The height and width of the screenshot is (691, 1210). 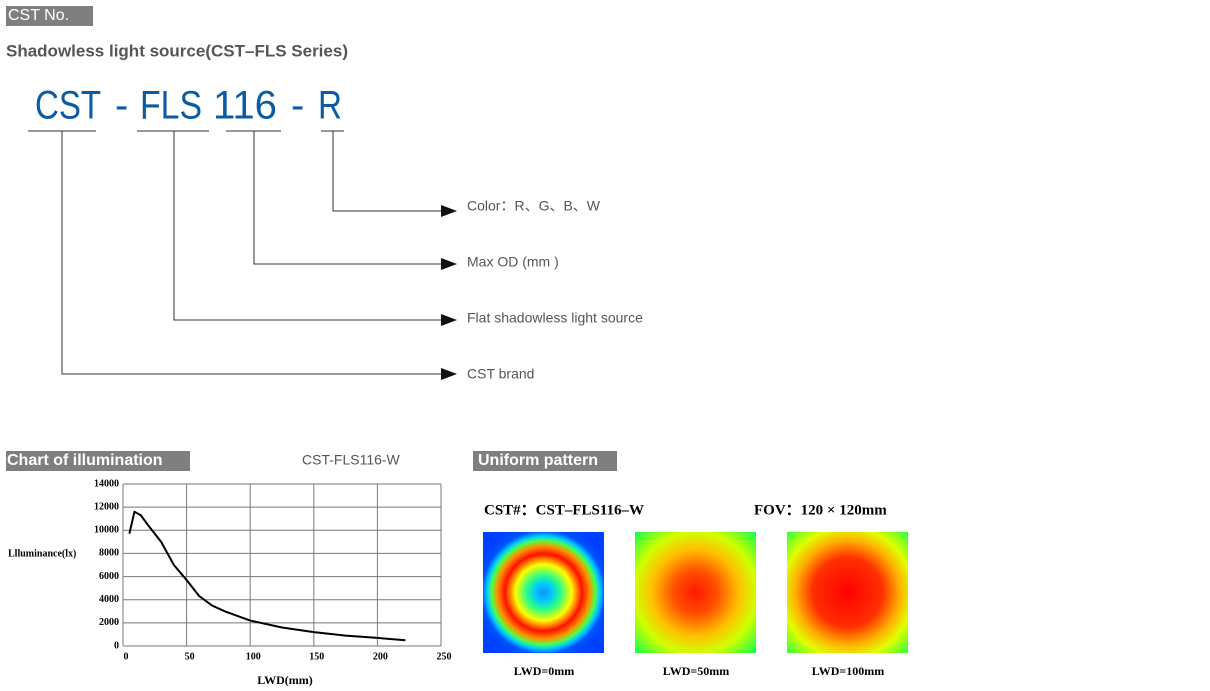 What do you see at coordinates (106, 506) in the screenshot?
I see `y-tick-label: 12000` at bounding box center [106, 506].